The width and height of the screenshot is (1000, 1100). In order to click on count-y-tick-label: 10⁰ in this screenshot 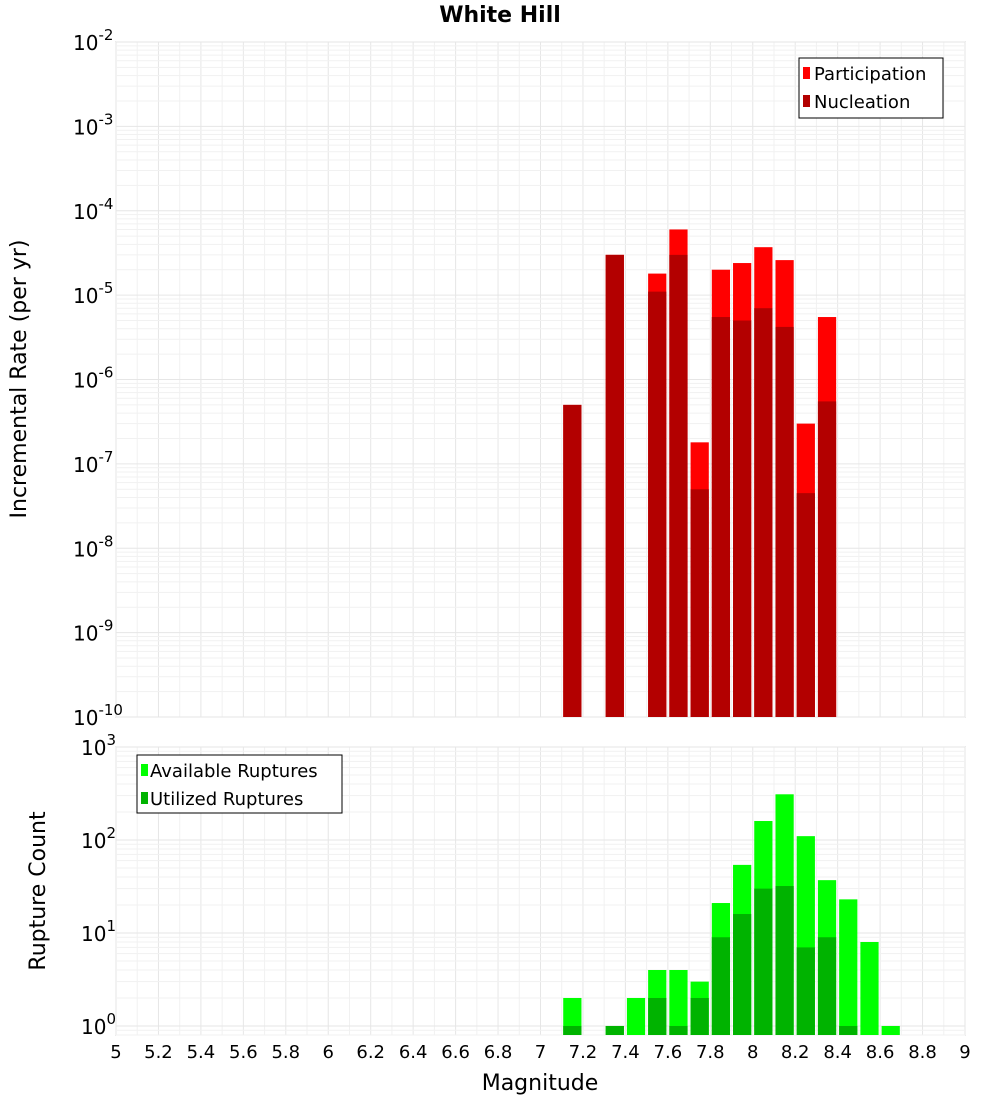, I will do `click(98, 1024)`.